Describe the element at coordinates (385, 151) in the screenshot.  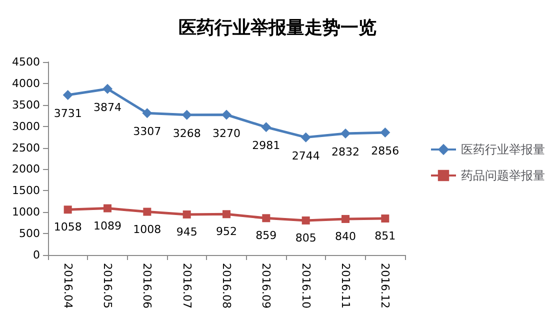
I see `data-label: 2856` at that location.